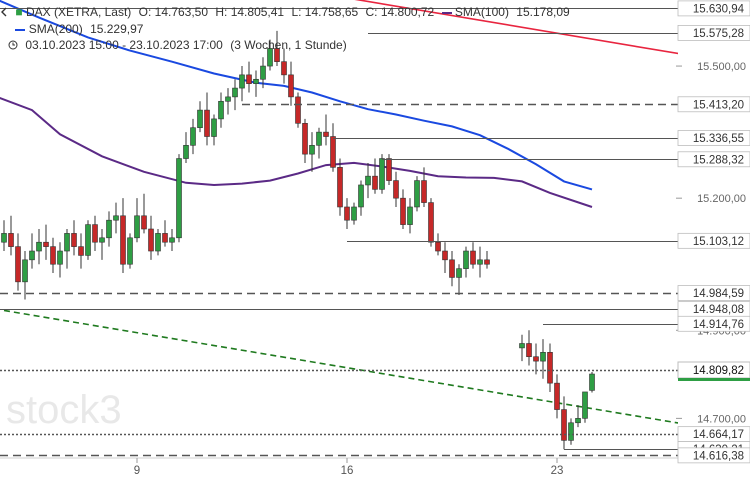 This screenshot has width=750, height=485. Describe the element at coordinates (718, 160) in the screenshot. I see `level-tag-label: 15.288,32` at that location.